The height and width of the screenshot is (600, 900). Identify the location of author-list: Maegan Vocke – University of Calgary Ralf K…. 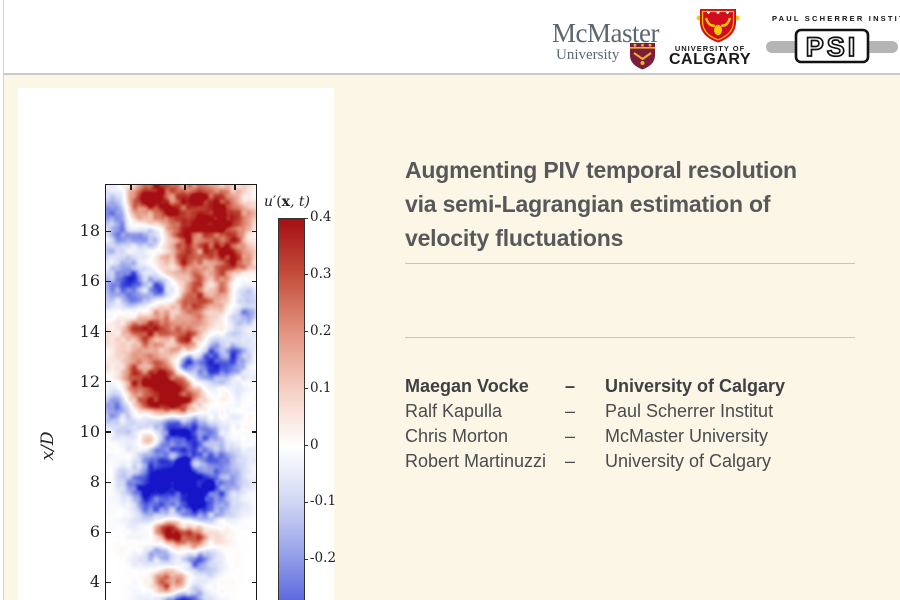
(640, 424).